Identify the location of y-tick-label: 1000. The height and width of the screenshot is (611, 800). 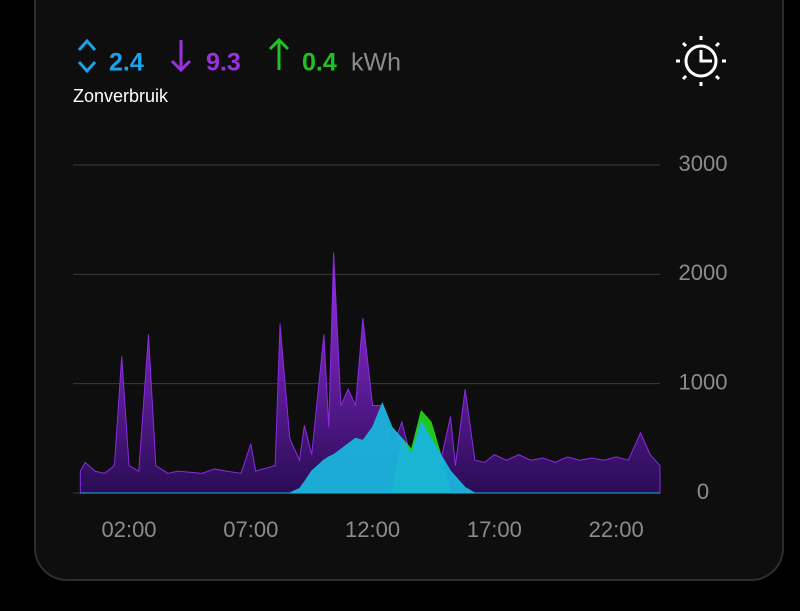
(703, 381).